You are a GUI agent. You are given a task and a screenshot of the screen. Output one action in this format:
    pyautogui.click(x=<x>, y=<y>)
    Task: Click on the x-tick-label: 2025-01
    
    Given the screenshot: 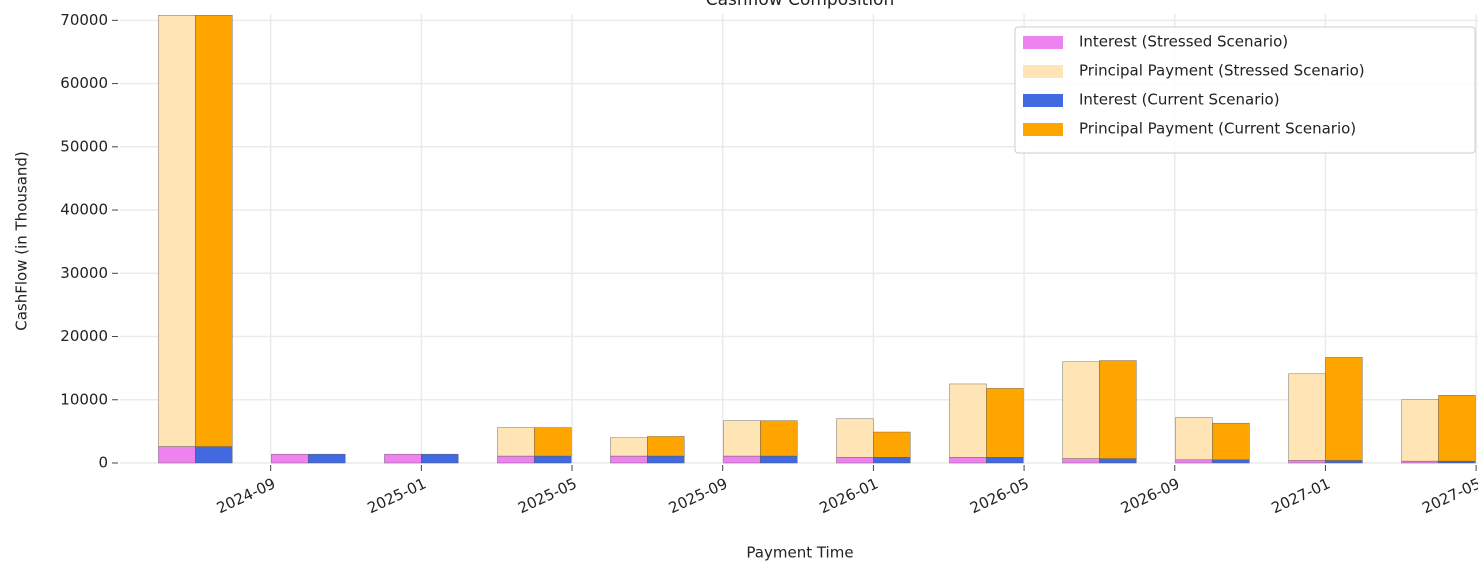 What is the action you would take?
    pyautogui.click(x=397, y=495)
    